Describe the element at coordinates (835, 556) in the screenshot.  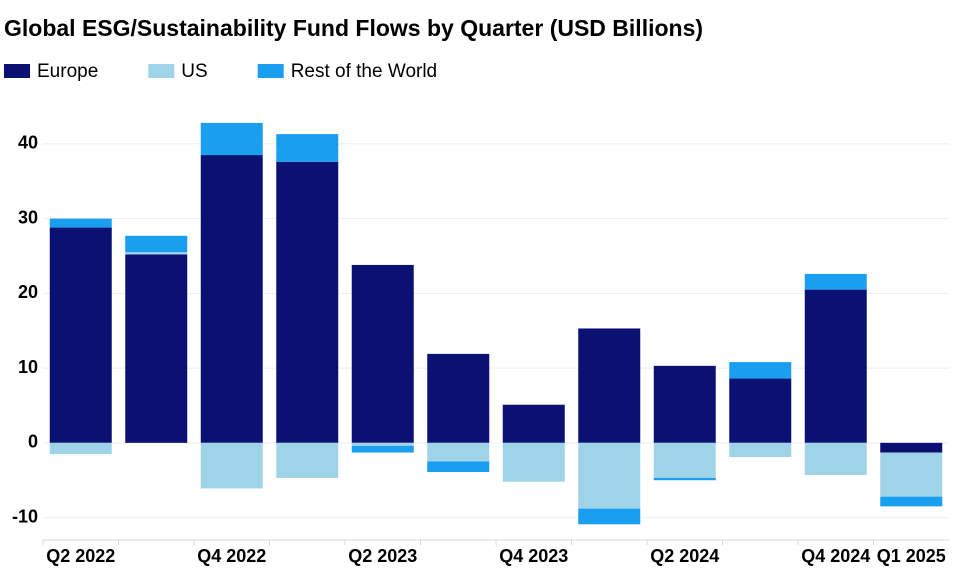
I see `x-tick-label: Q4 2024` at that location.